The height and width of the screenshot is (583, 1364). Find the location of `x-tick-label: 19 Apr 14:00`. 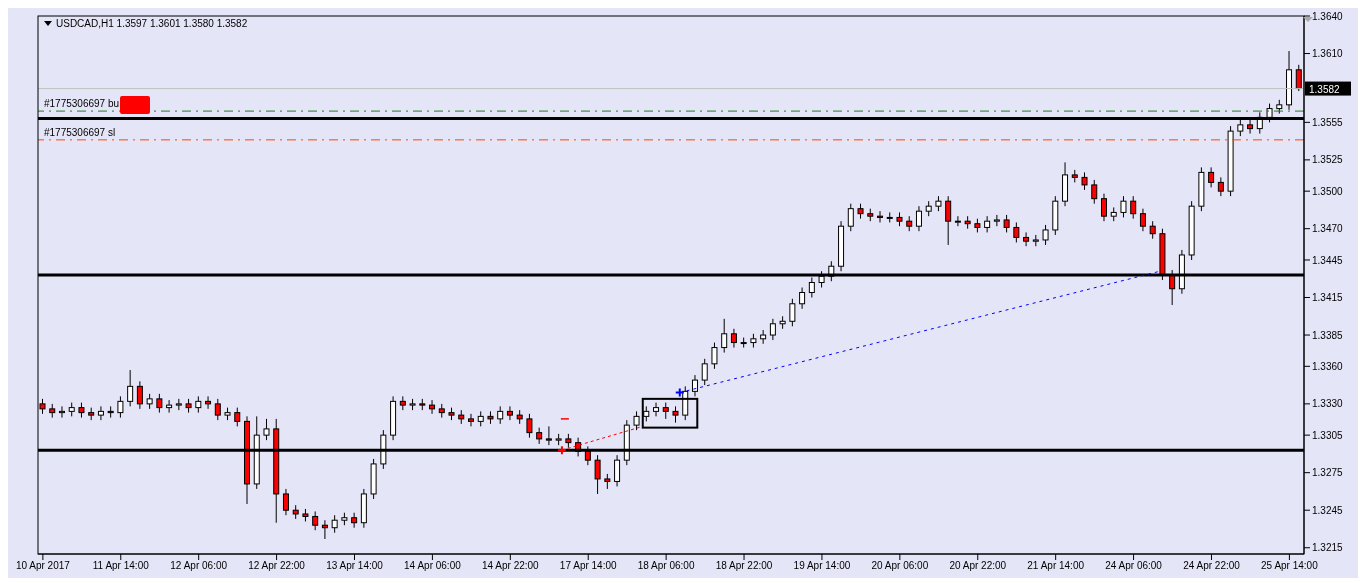

x-tick-label: 19 Apr 14:00 is located at coordinates (822, 566).